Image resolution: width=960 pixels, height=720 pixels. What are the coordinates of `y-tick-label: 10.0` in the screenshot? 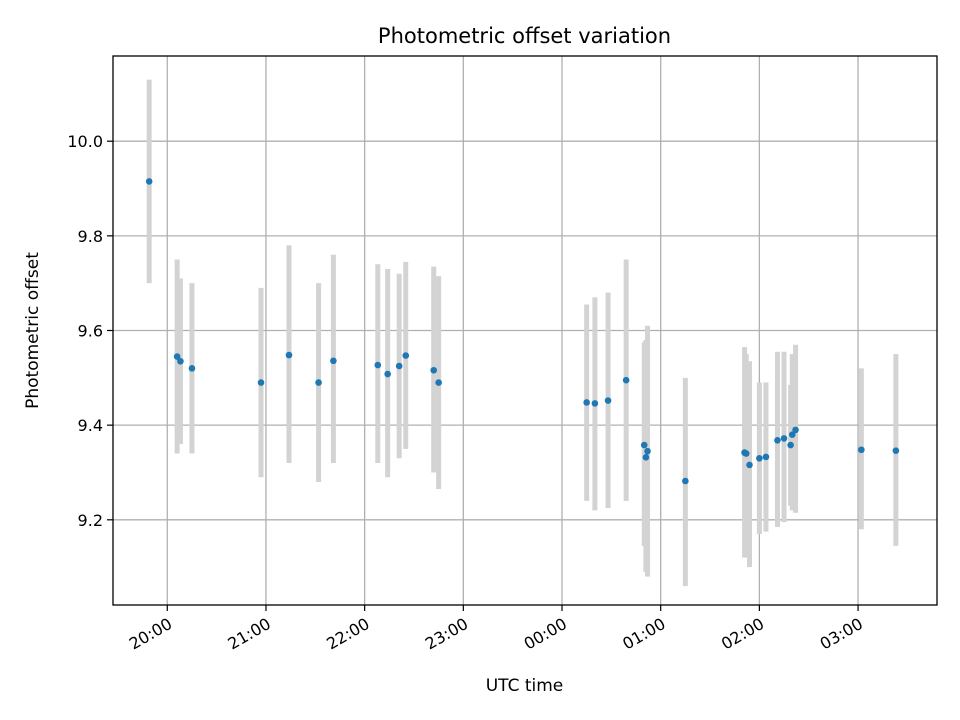 It's located at (85, 141).